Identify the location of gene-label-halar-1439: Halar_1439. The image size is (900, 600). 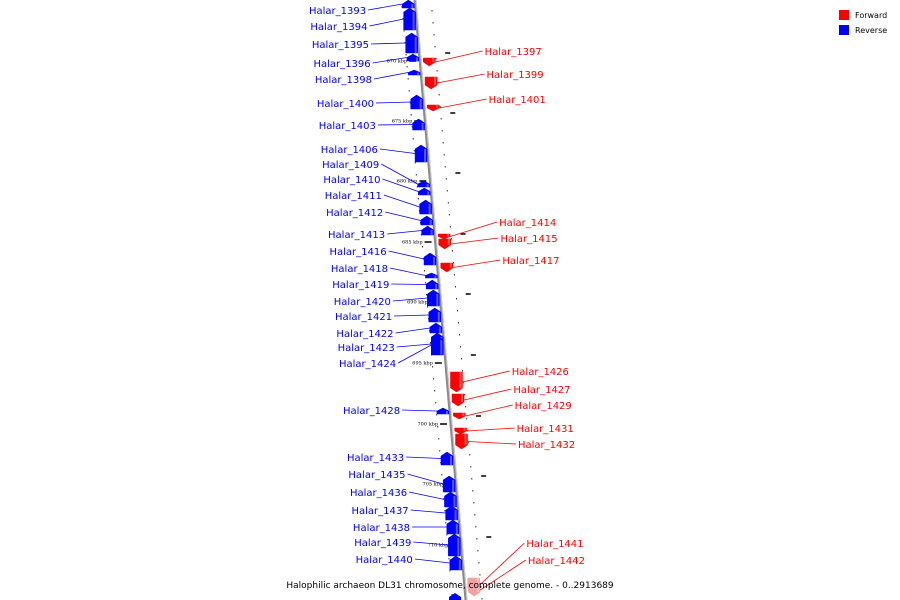
(382, 543).